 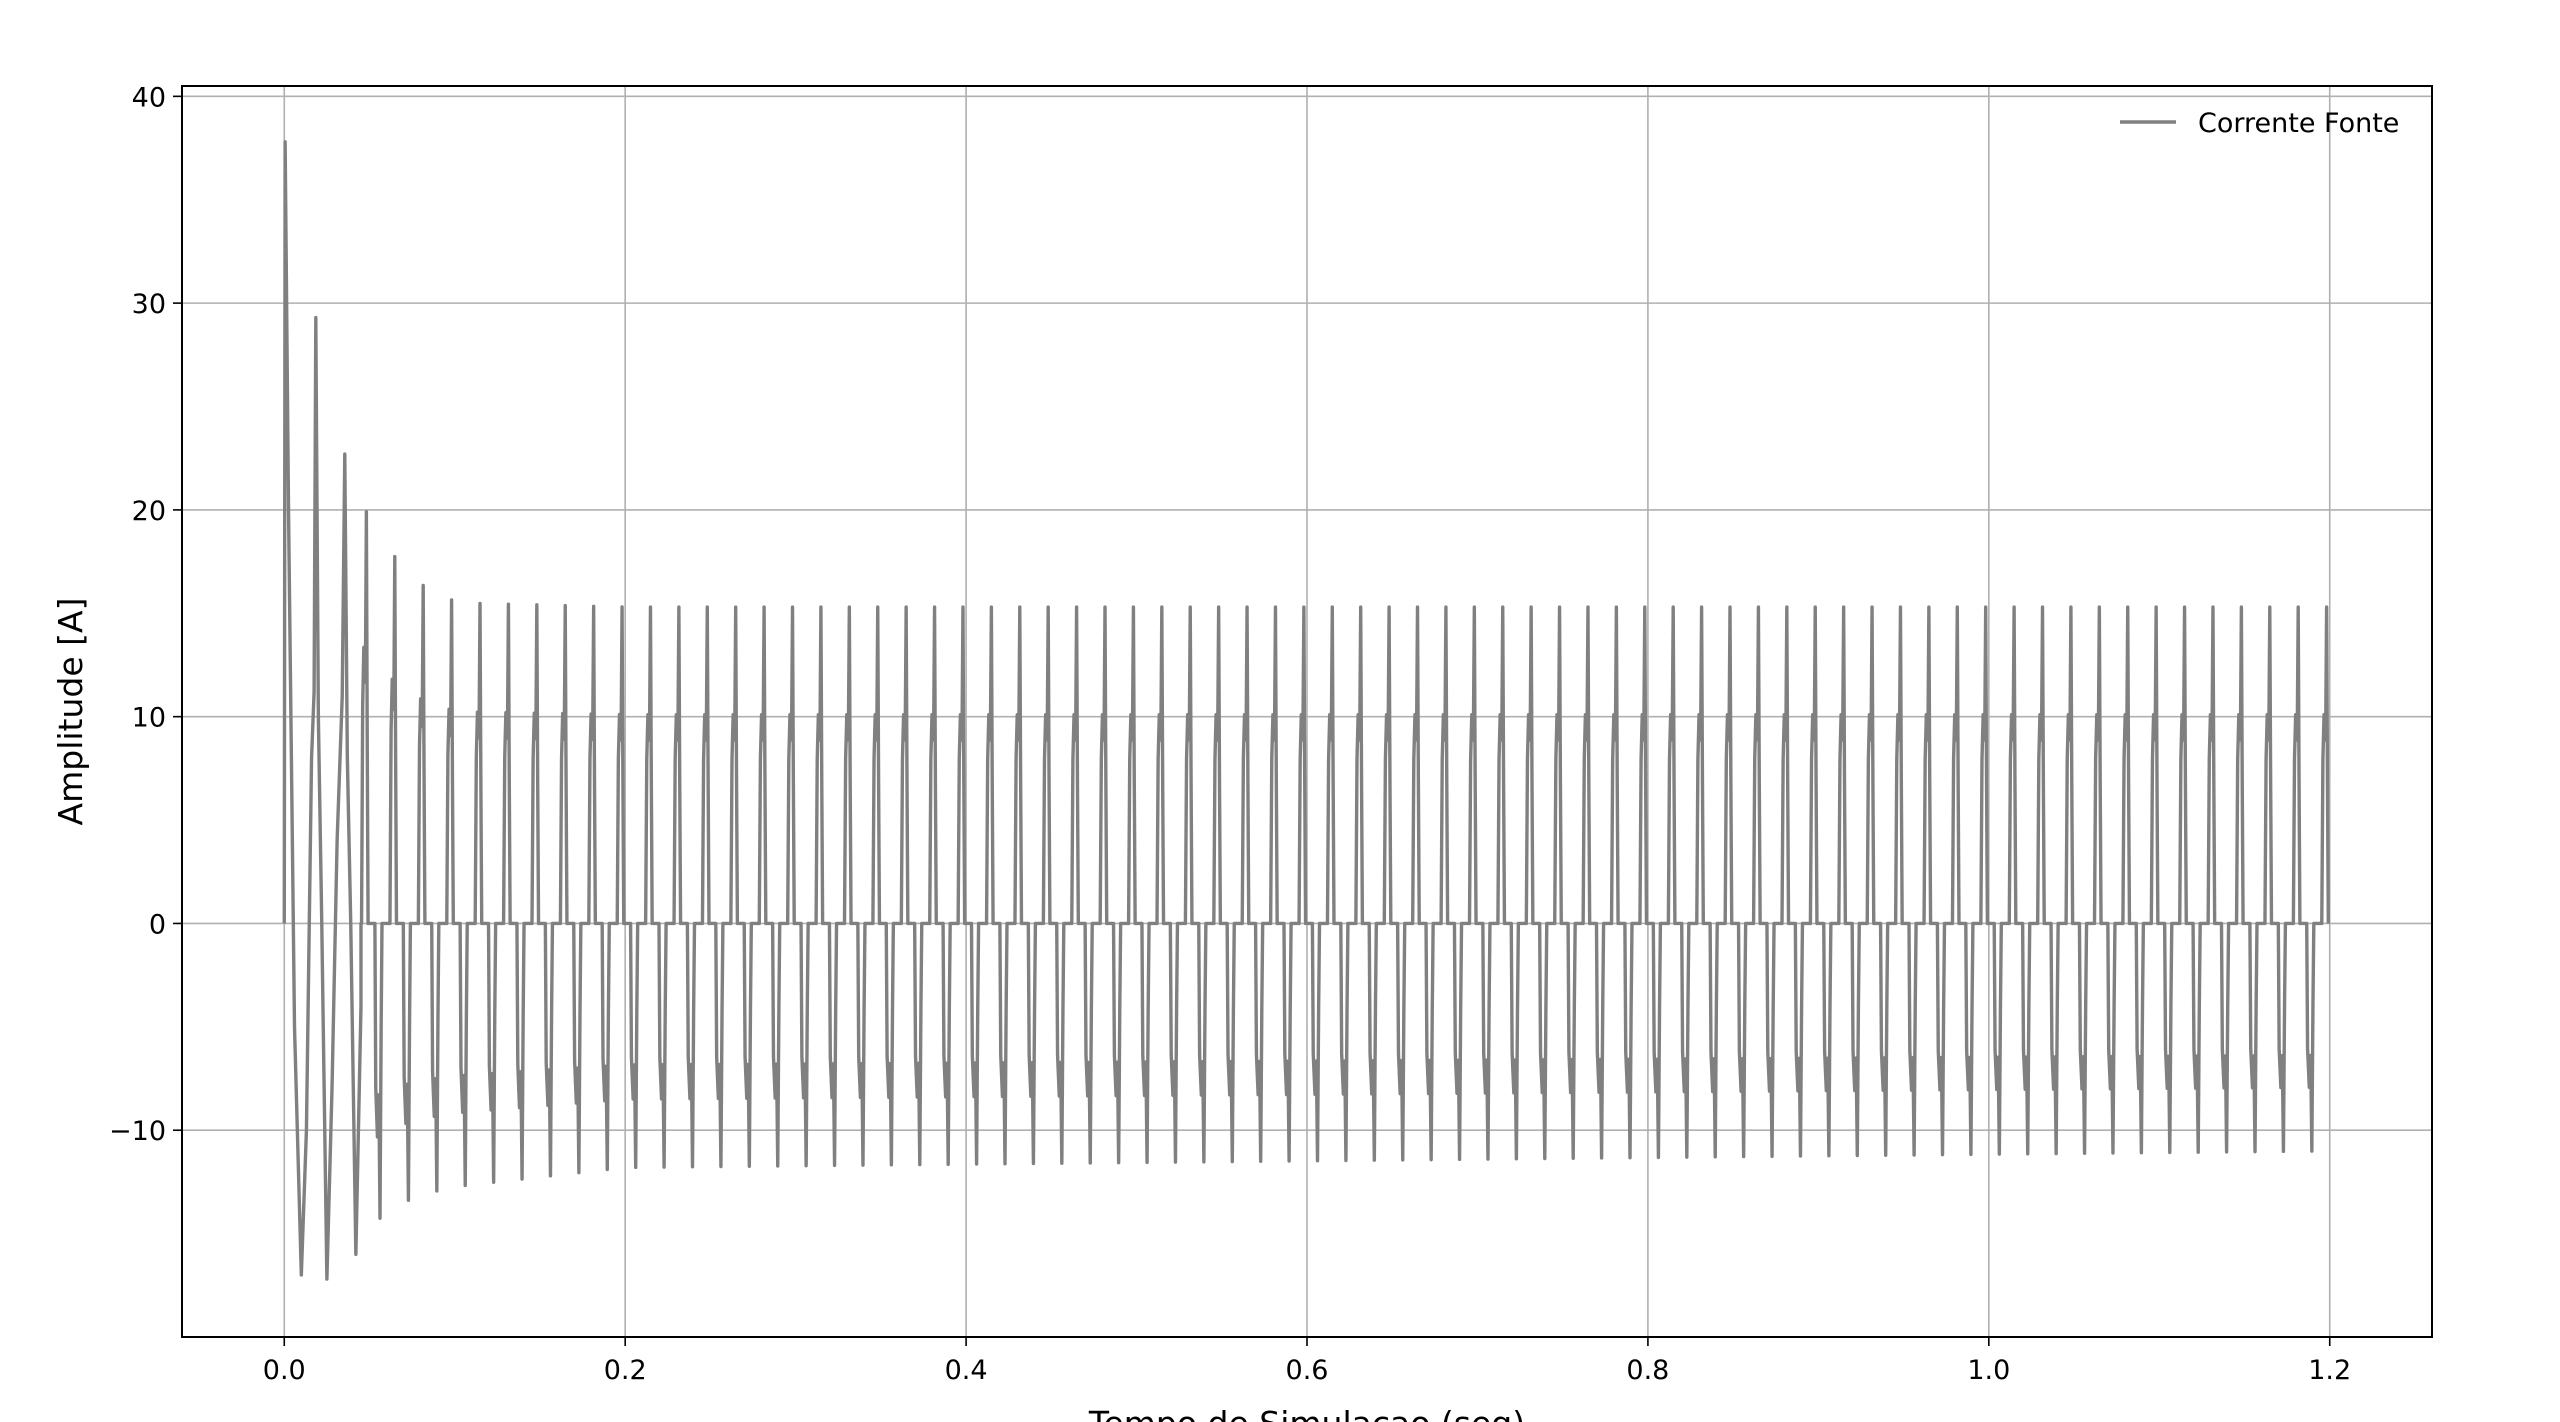 I want to click on legend-entry: Corrente Fonte, so click(x=2298, y=123).